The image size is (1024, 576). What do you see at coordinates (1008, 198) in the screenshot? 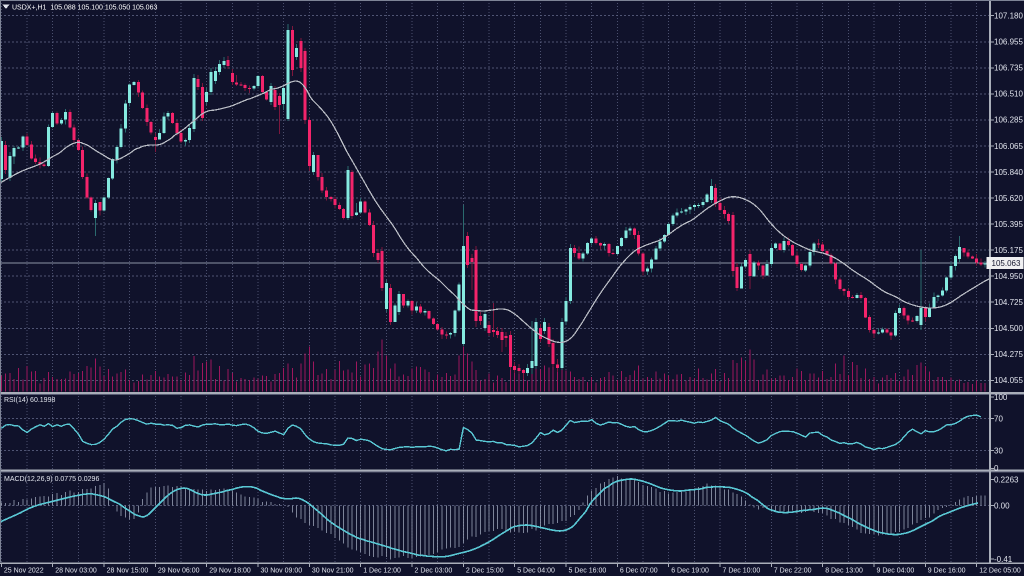
I see `svg-text: 105.620` at bounding box center [1008, 198].